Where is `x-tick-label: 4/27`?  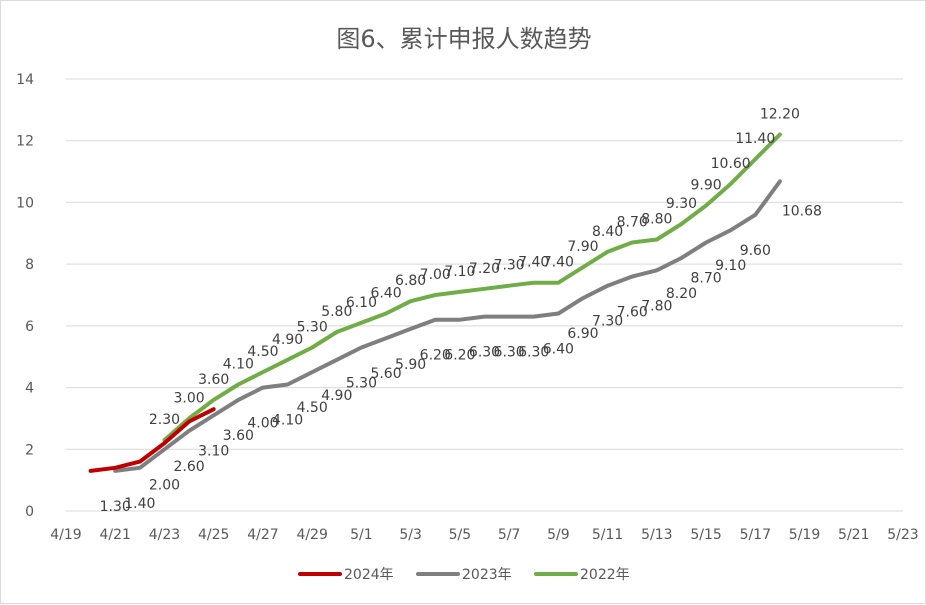
x-tick-label: 4/27 is located at coordinates (262, 535).